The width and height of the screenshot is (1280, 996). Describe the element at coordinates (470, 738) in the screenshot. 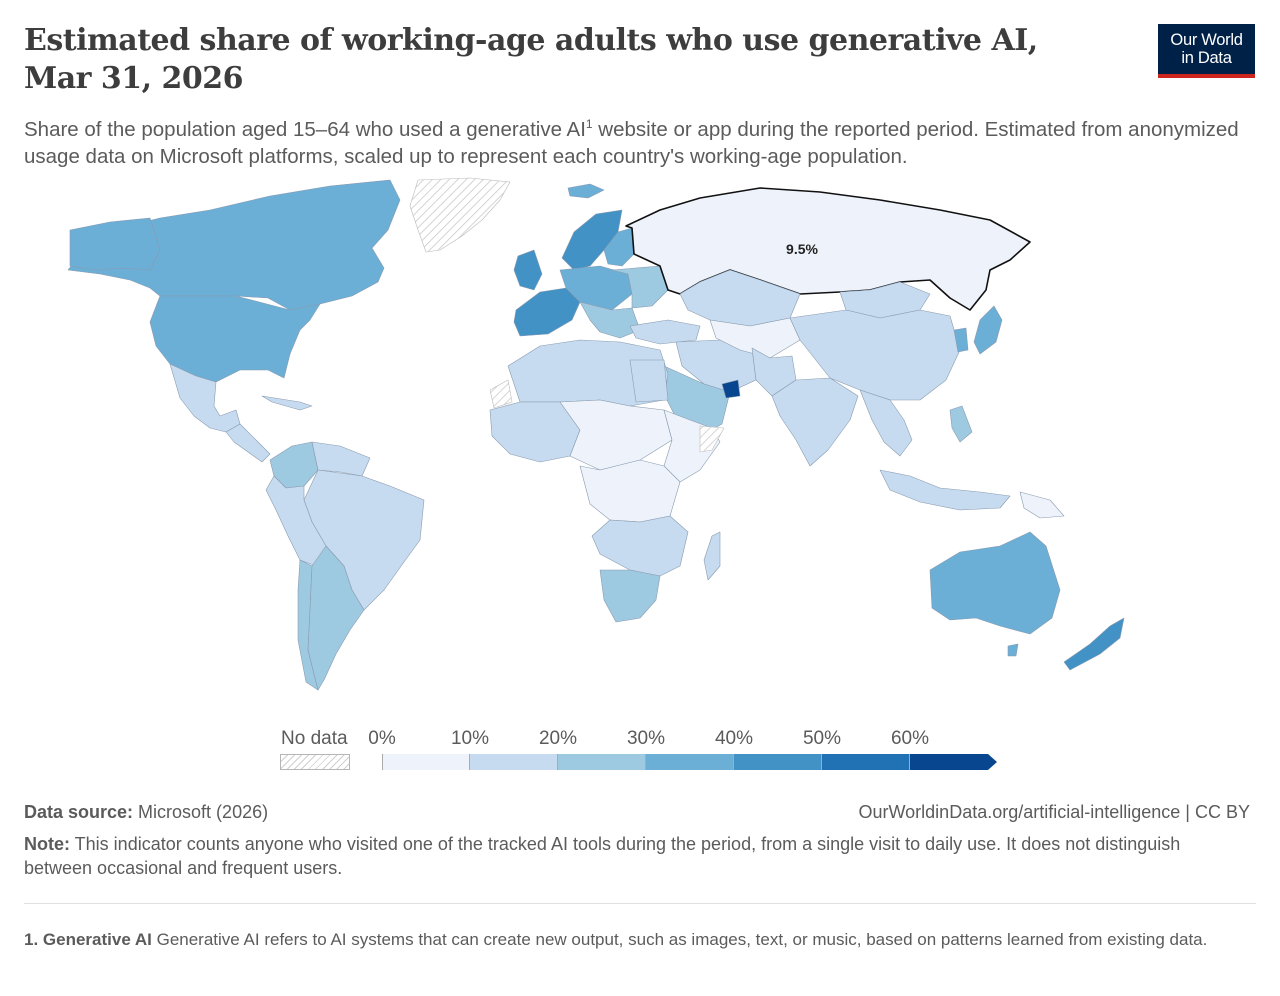

I see `legend-tick-label: 10%` at that location.